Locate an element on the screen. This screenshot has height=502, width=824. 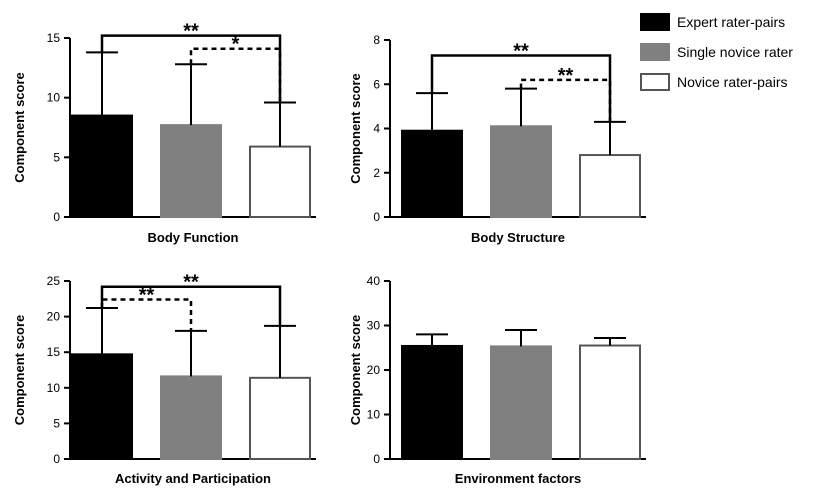
x-axis-label: Environment factors is located at coordinates (518, 478).